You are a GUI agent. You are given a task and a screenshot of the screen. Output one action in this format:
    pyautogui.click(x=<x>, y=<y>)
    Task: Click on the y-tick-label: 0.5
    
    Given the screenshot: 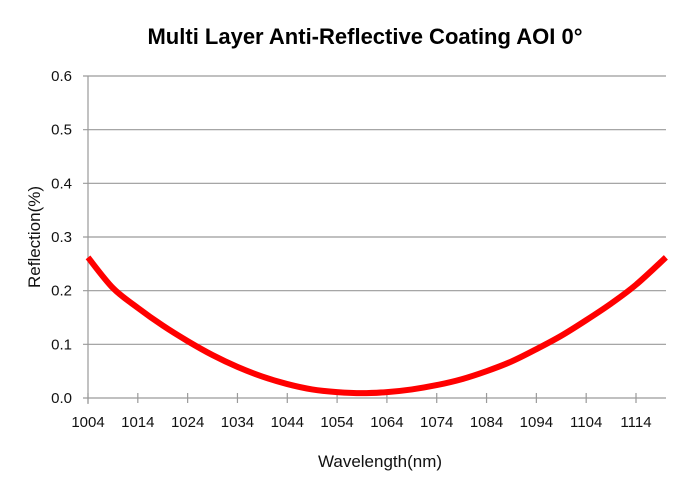 What is the action you would take?
    pyautogui.click(x=61, y=130)
    